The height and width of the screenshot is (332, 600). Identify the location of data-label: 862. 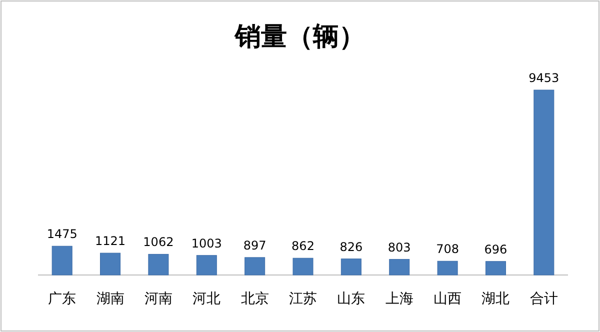
(303, 246).